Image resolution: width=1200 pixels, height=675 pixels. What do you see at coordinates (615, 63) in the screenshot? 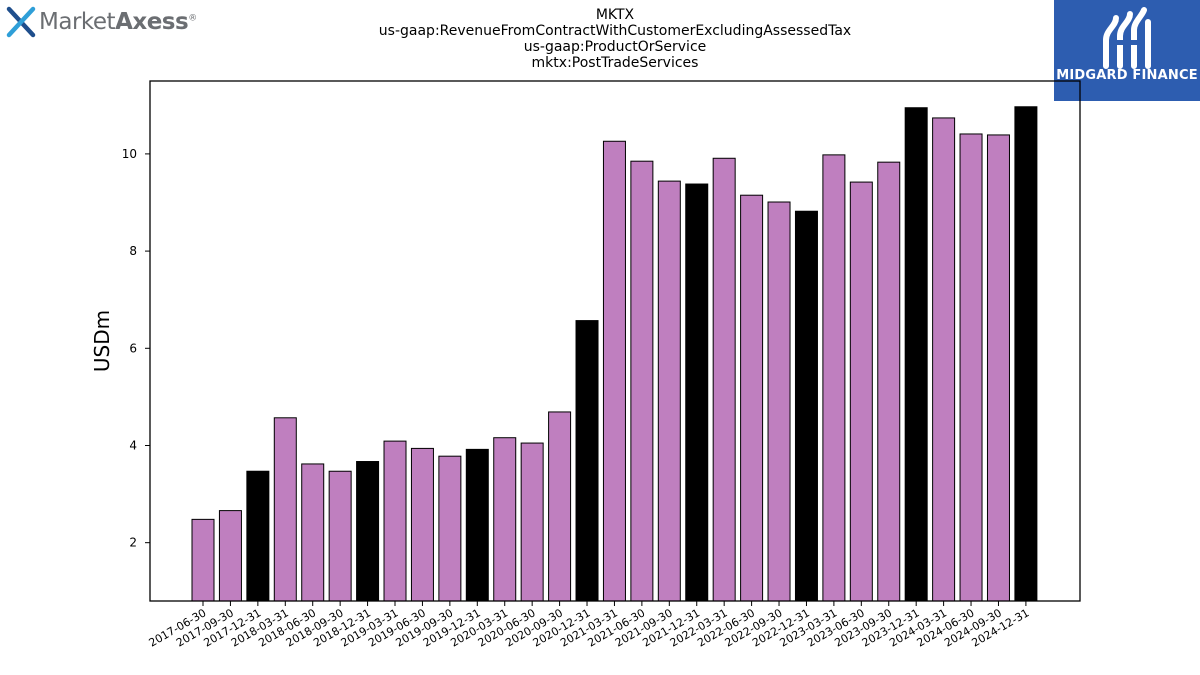
I see `chart-title-line-4: mktx:PostTradeServices` at bounding box center [615, 63].